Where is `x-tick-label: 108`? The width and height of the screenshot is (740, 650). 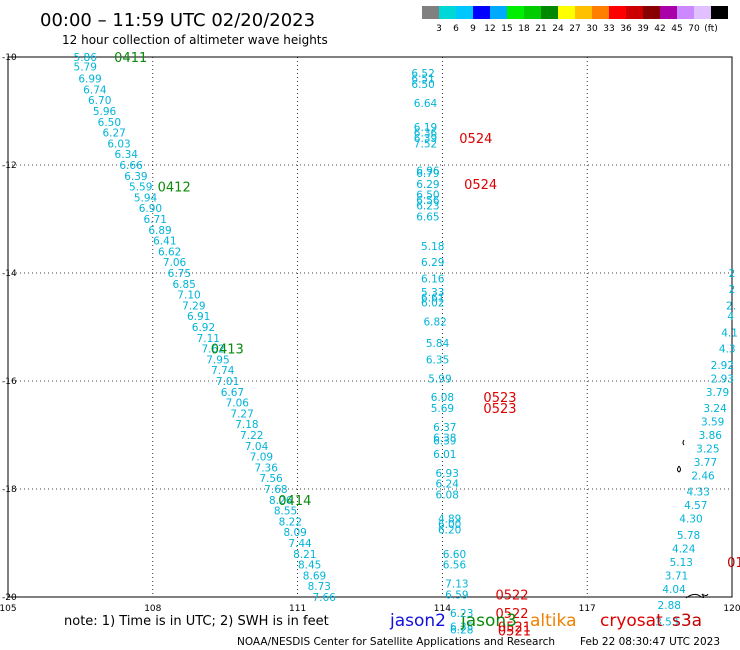
x-tick-label: 108 is located at coordinates (152, 609).